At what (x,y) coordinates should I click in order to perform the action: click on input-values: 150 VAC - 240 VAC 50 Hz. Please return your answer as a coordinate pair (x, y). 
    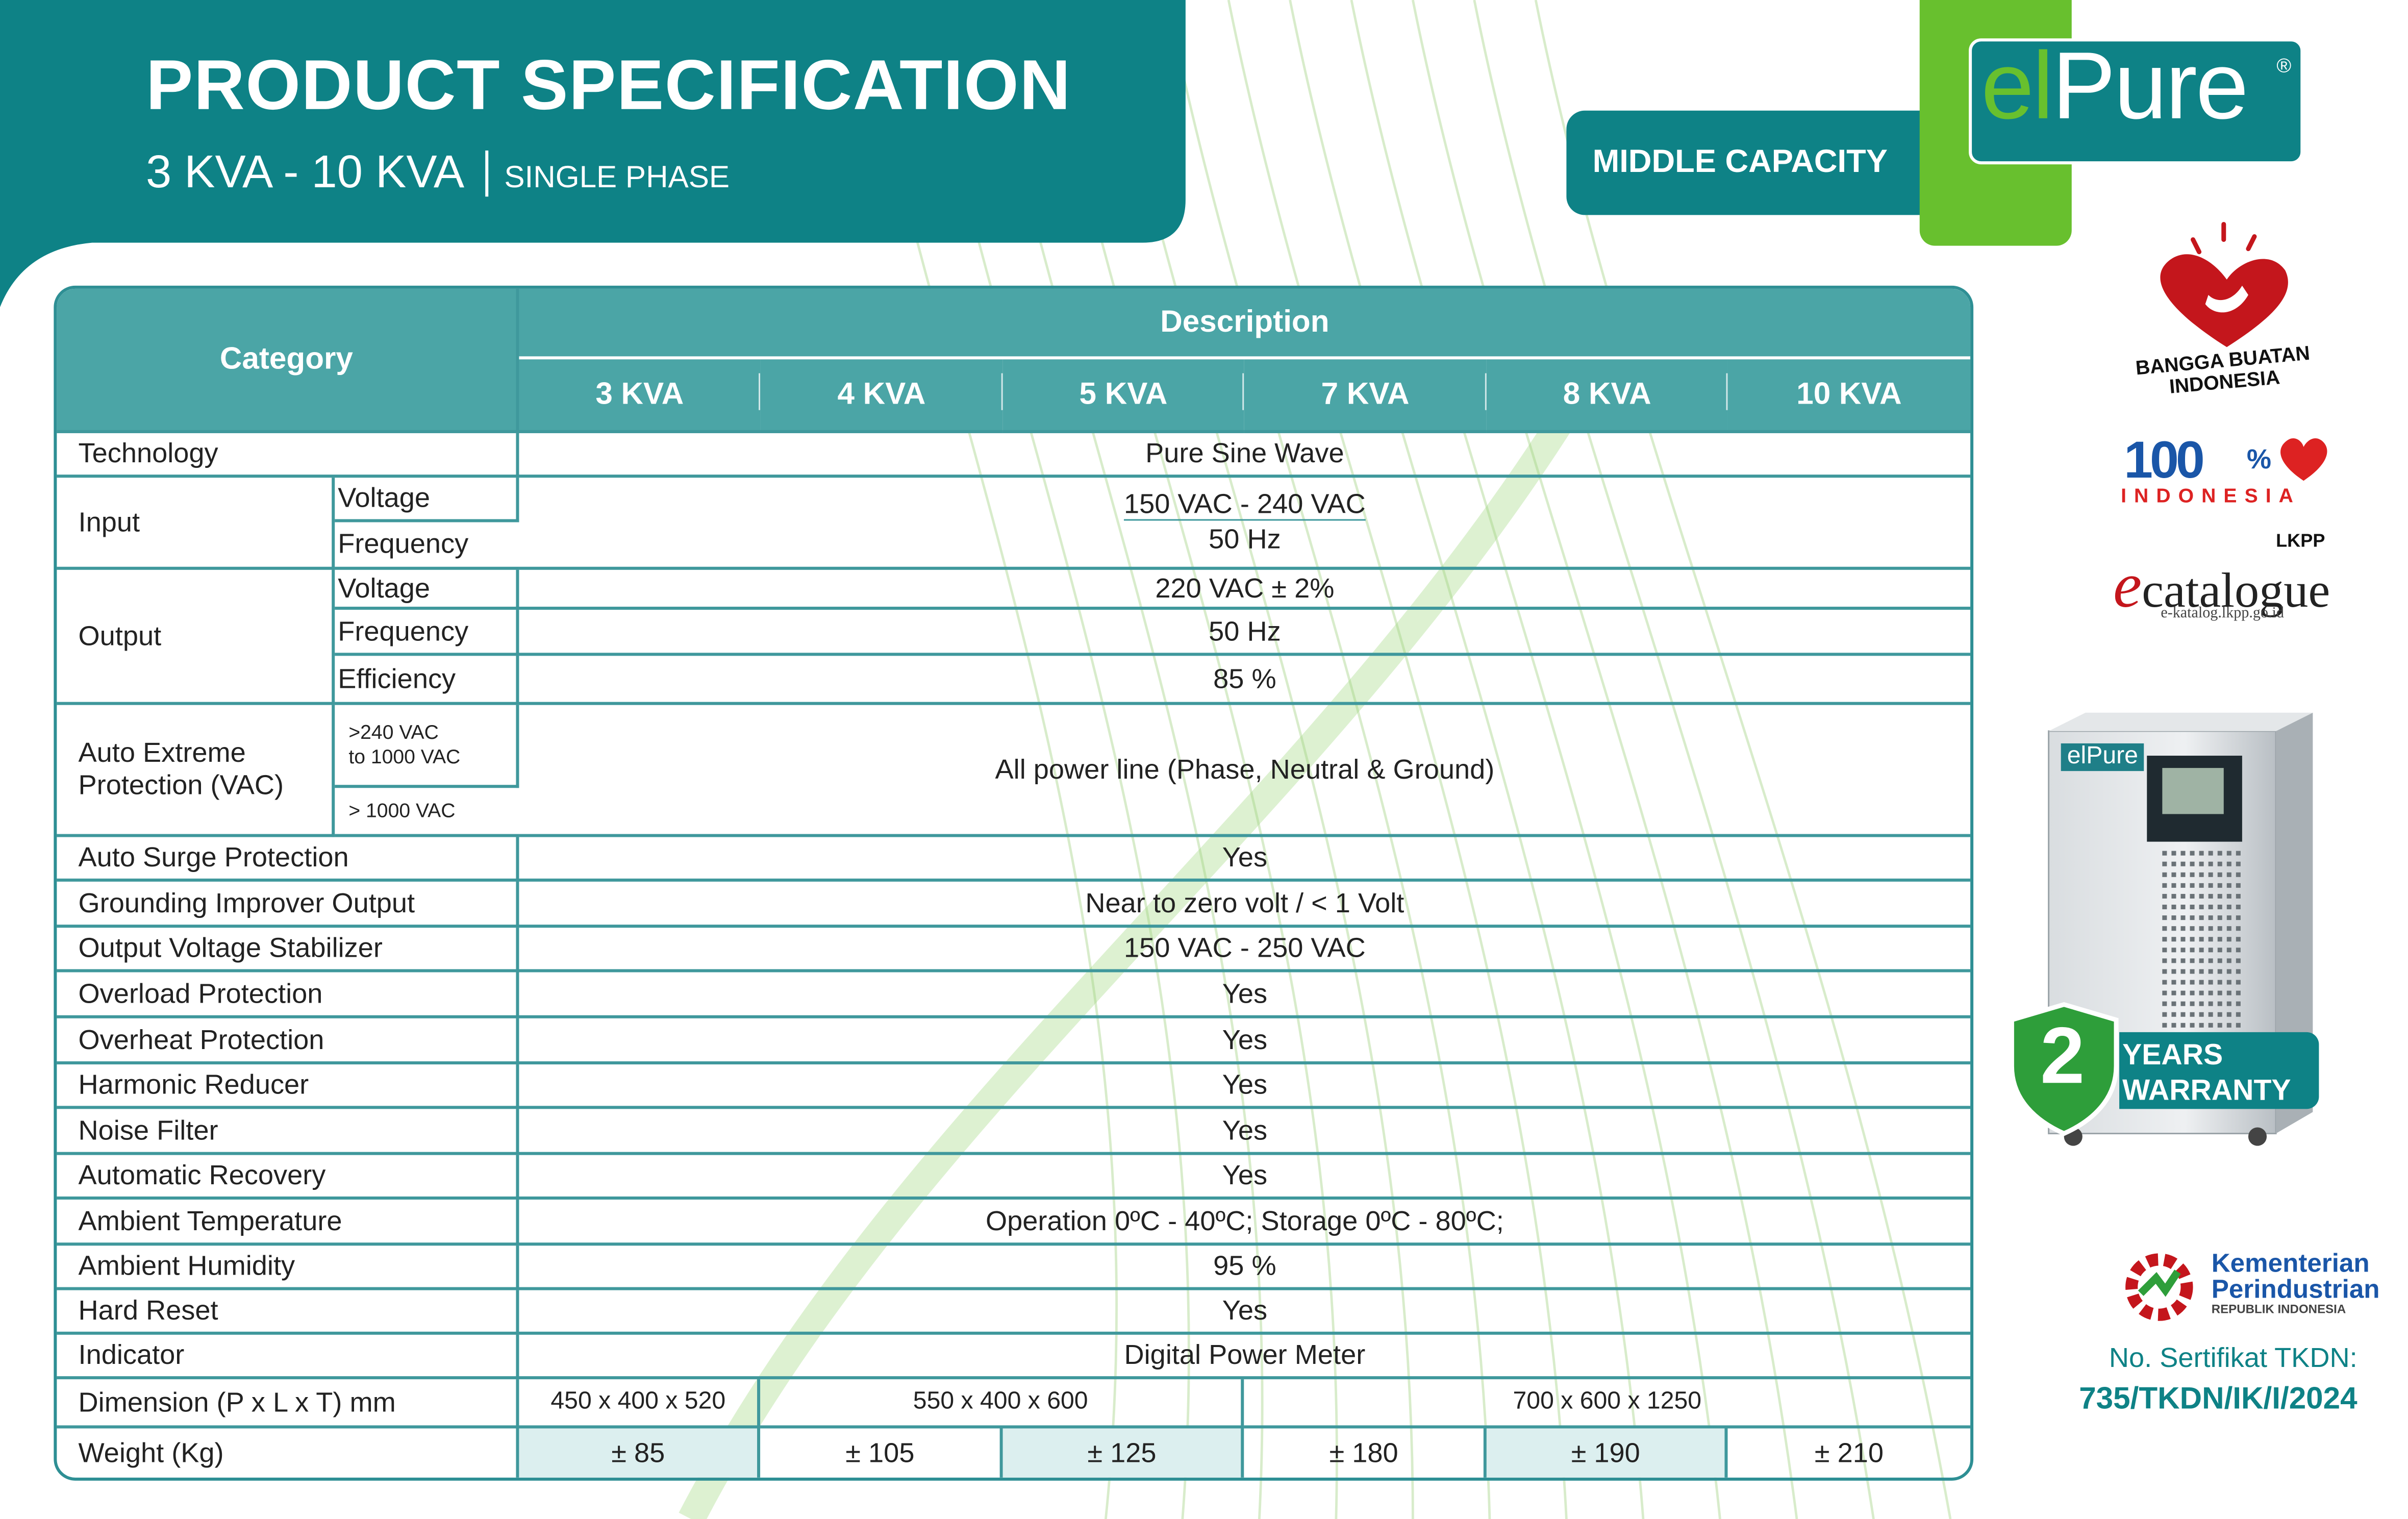
    Looking at the image, I should click on (1245, 524).